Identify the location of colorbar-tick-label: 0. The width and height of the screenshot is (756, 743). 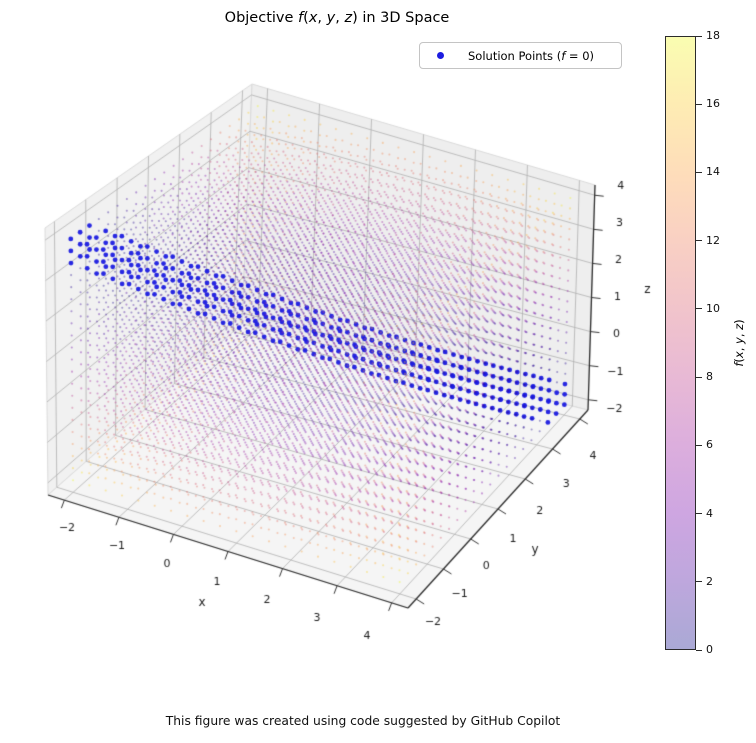
(709, 649).